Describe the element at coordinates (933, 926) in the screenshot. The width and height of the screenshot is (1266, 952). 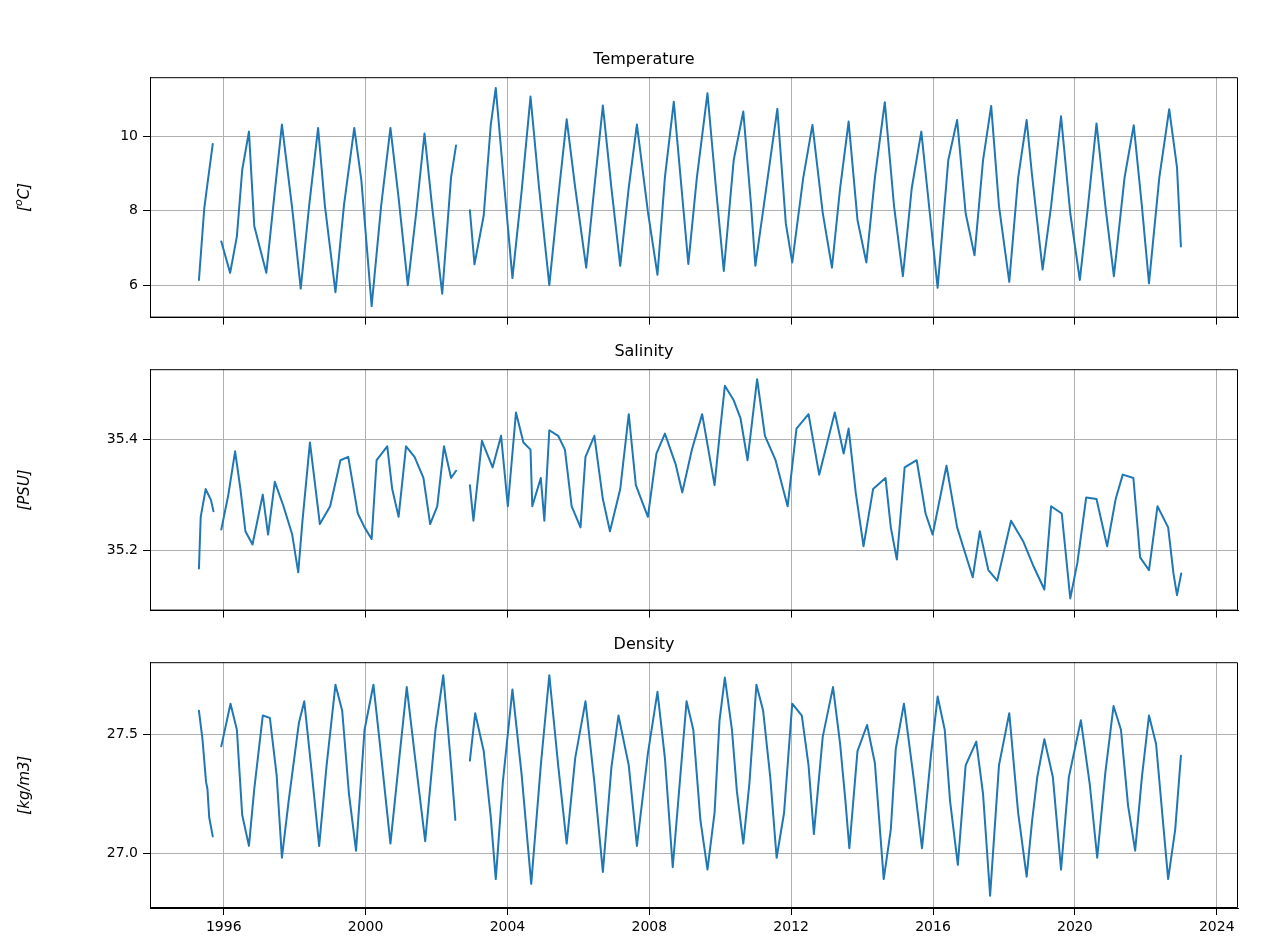
I see `x-tick-label: 2016` at that location.